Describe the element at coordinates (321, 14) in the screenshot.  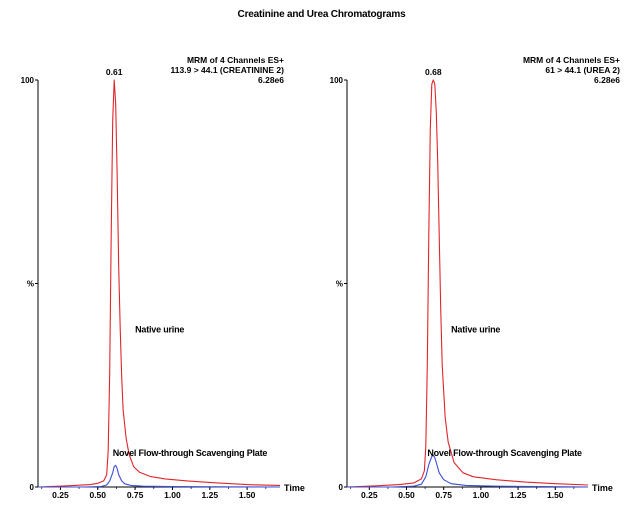
I see `page-title: Creatinine and Urea Chromatograms` at that location.